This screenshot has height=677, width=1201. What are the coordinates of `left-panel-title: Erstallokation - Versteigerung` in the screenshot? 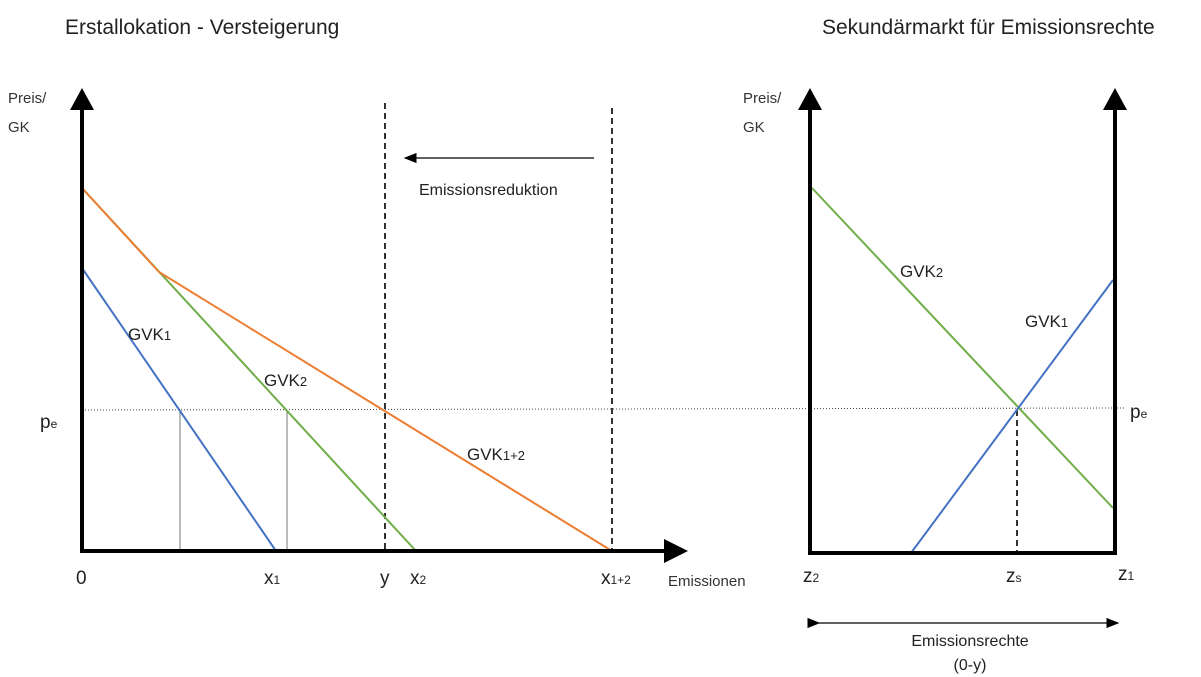 It's located at (202, 27).